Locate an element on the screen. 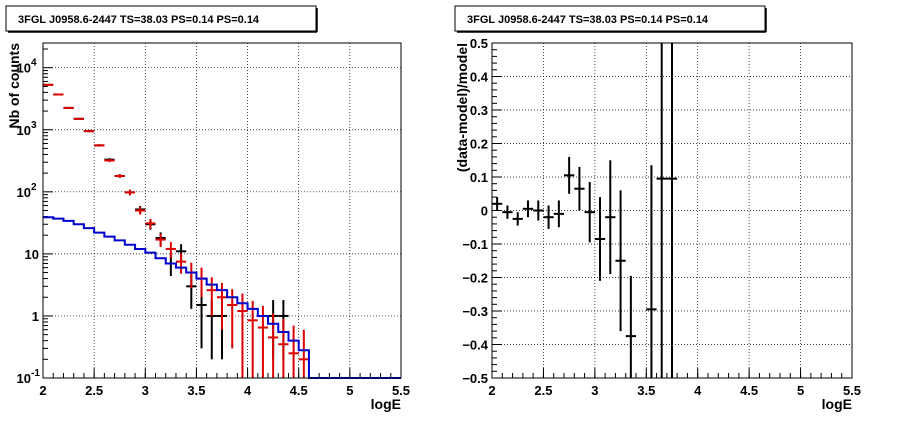  y-axis-title: (data-model)/model is located at coordinates (462, 107).